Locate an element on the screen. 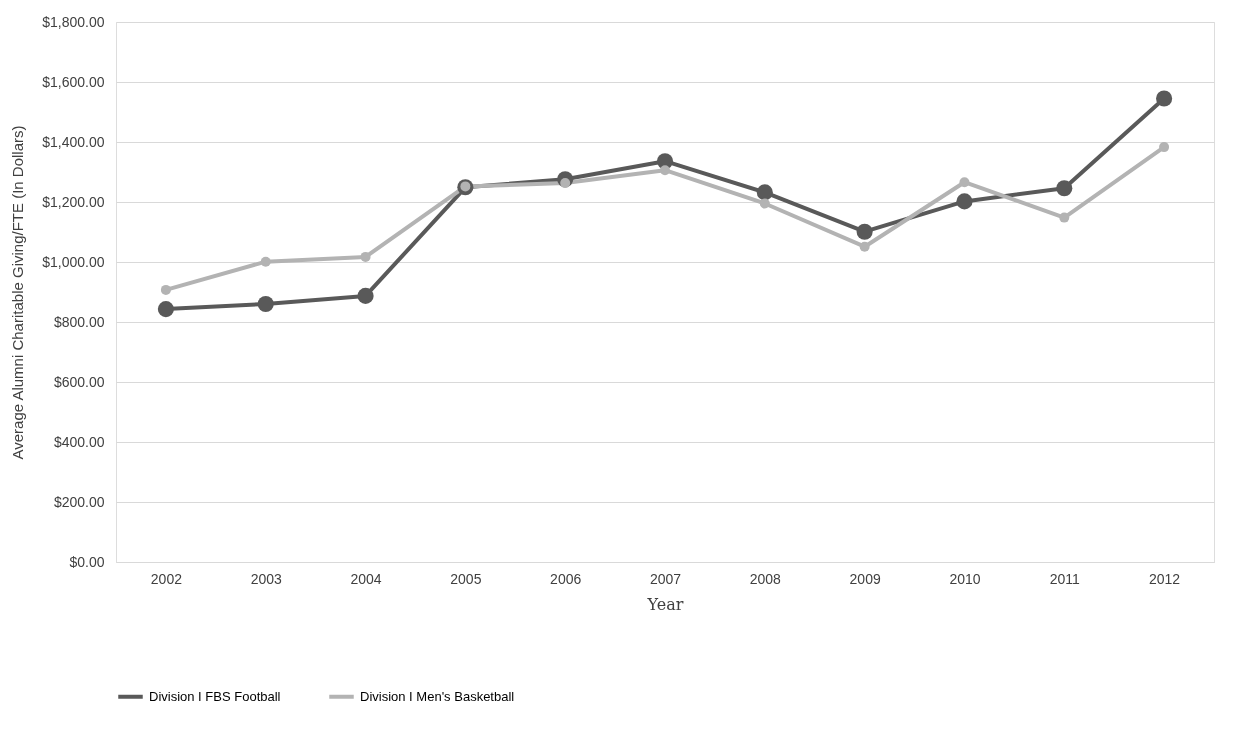 This screenshot has height=730, width=1244. x-tick-label: 2010 is located at coordinates (965, 578).